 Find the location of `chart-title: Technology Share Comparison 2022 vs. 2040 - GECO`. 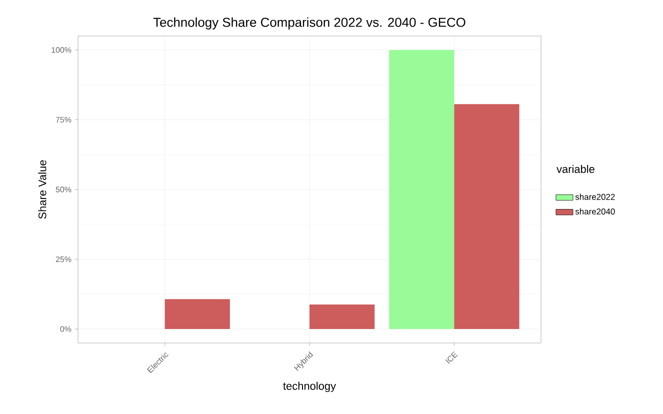

chart-title: Technology Share Comparison 2022 vs. 2040 - GECO is located at coordinates (309, 23).